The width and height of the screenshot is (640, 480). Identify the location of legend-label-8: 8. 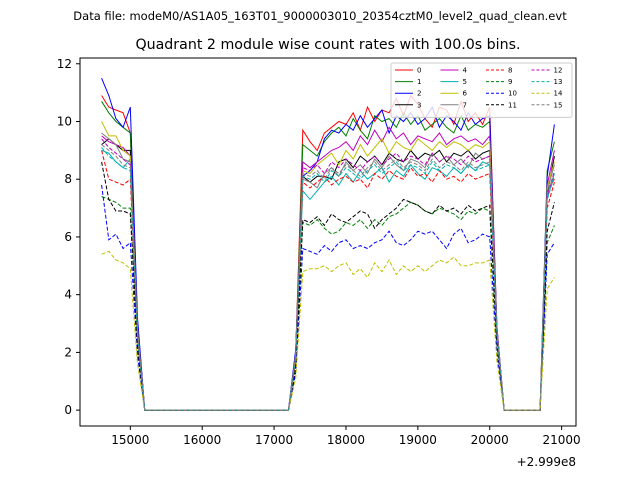
(510, 71).